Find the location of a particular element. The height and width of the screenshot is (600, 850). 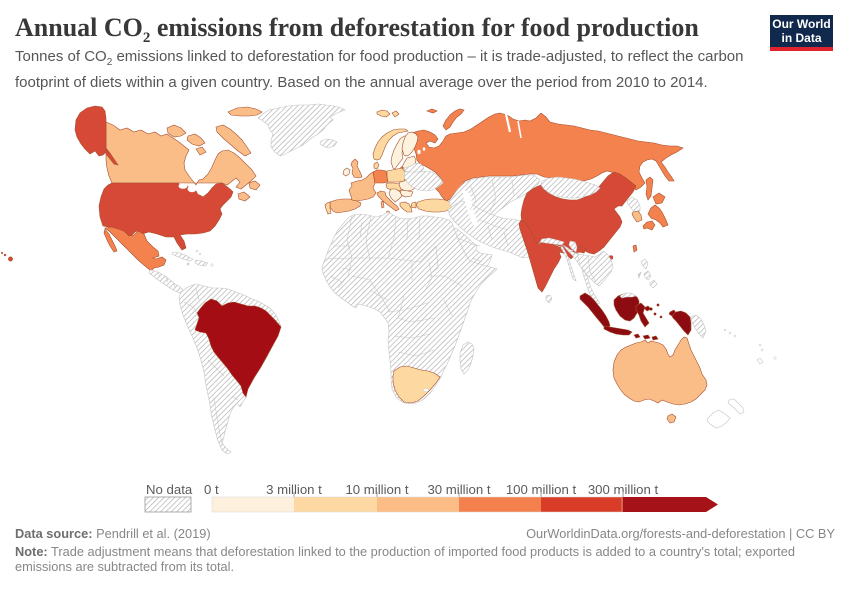

svg-text: No data is located at coordinates (169, 489).